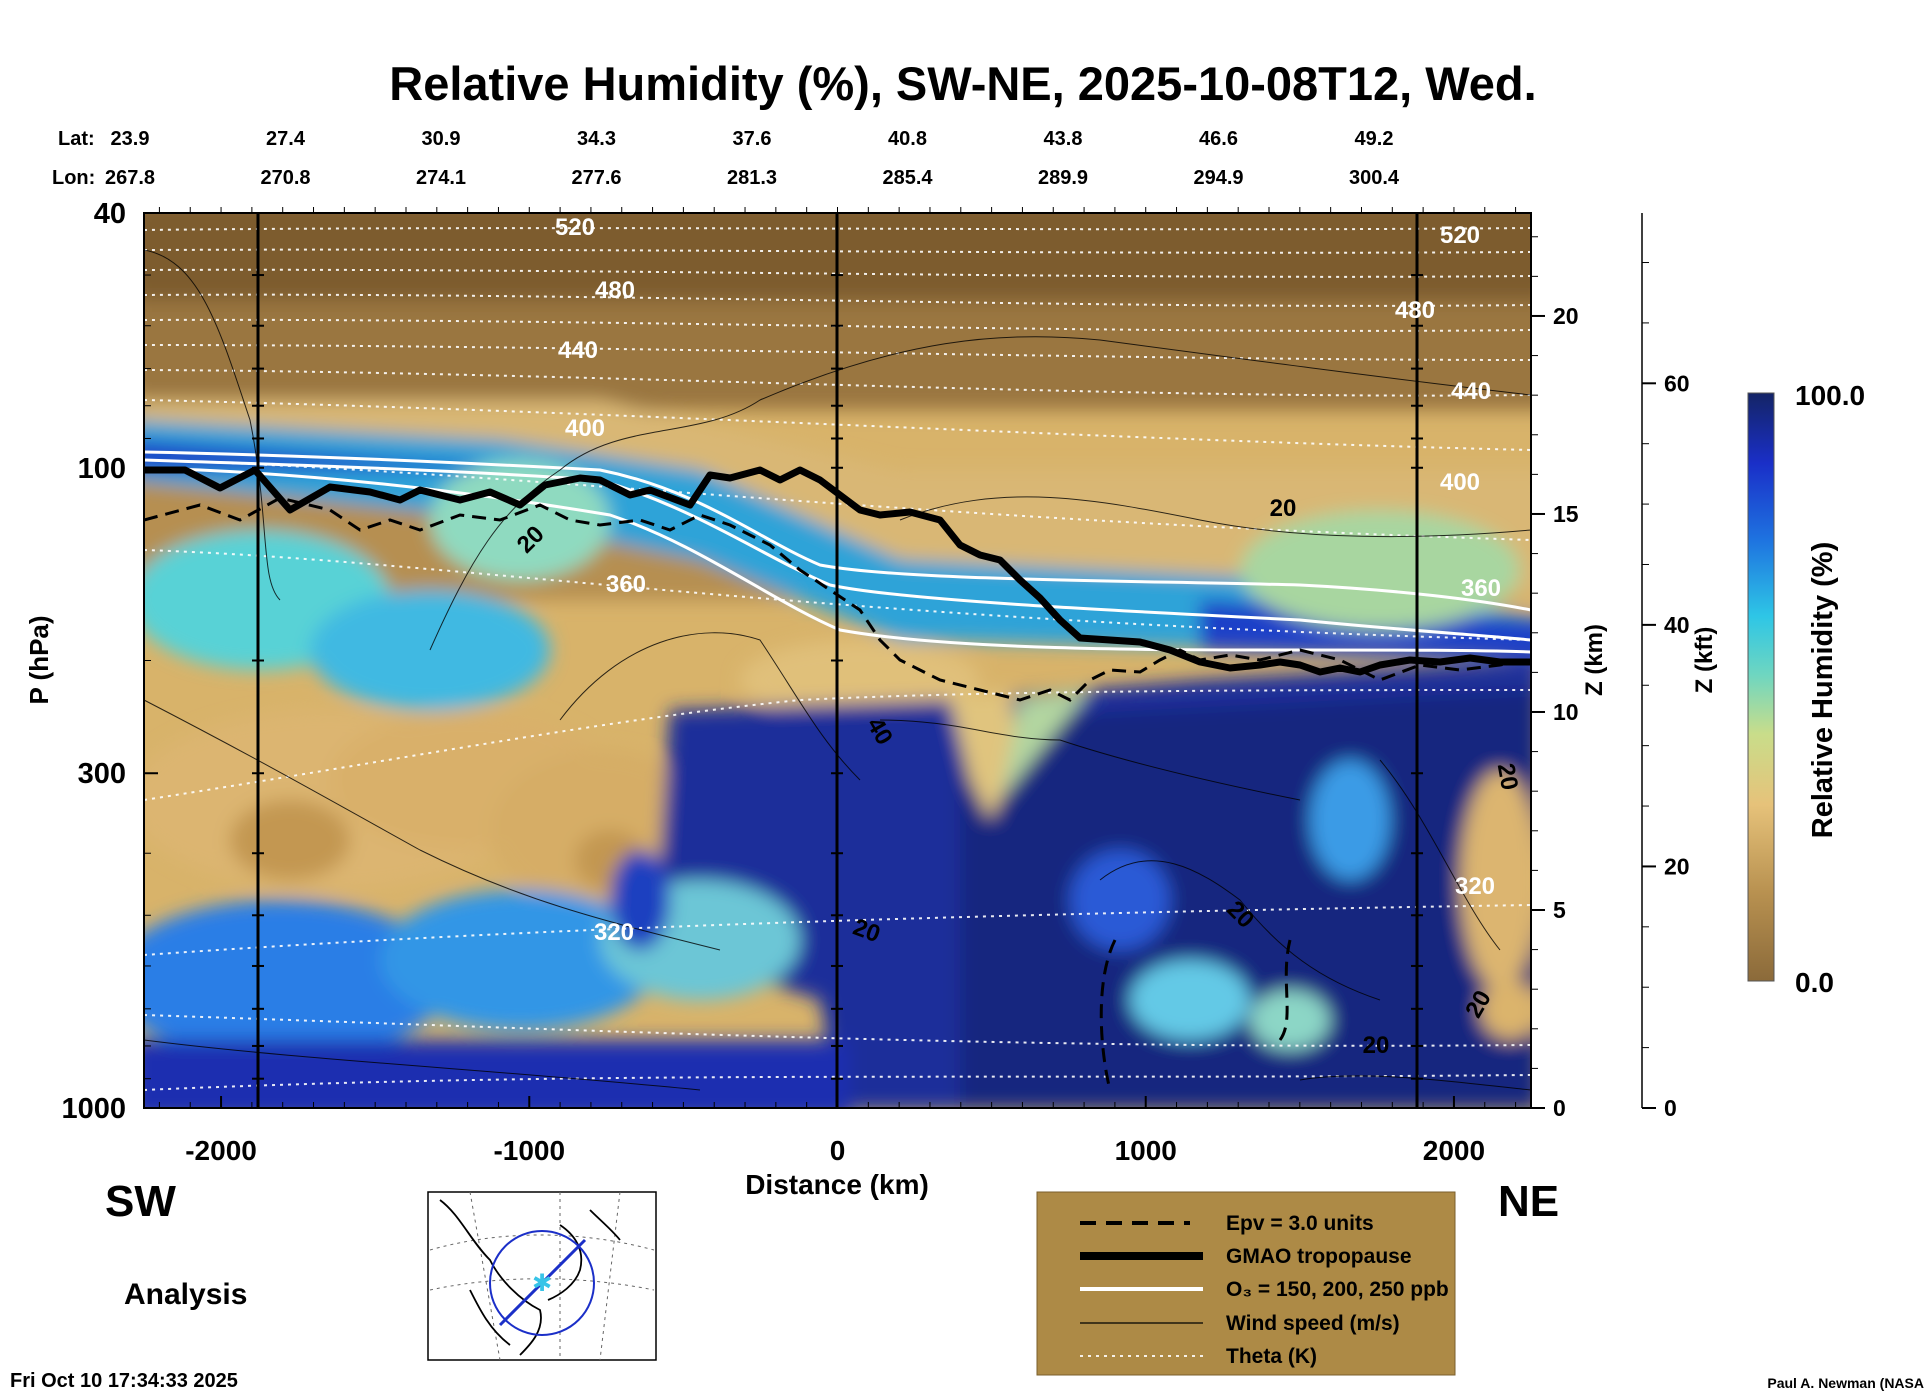  I want to click on sw-label: SW, so click(140, 1201).